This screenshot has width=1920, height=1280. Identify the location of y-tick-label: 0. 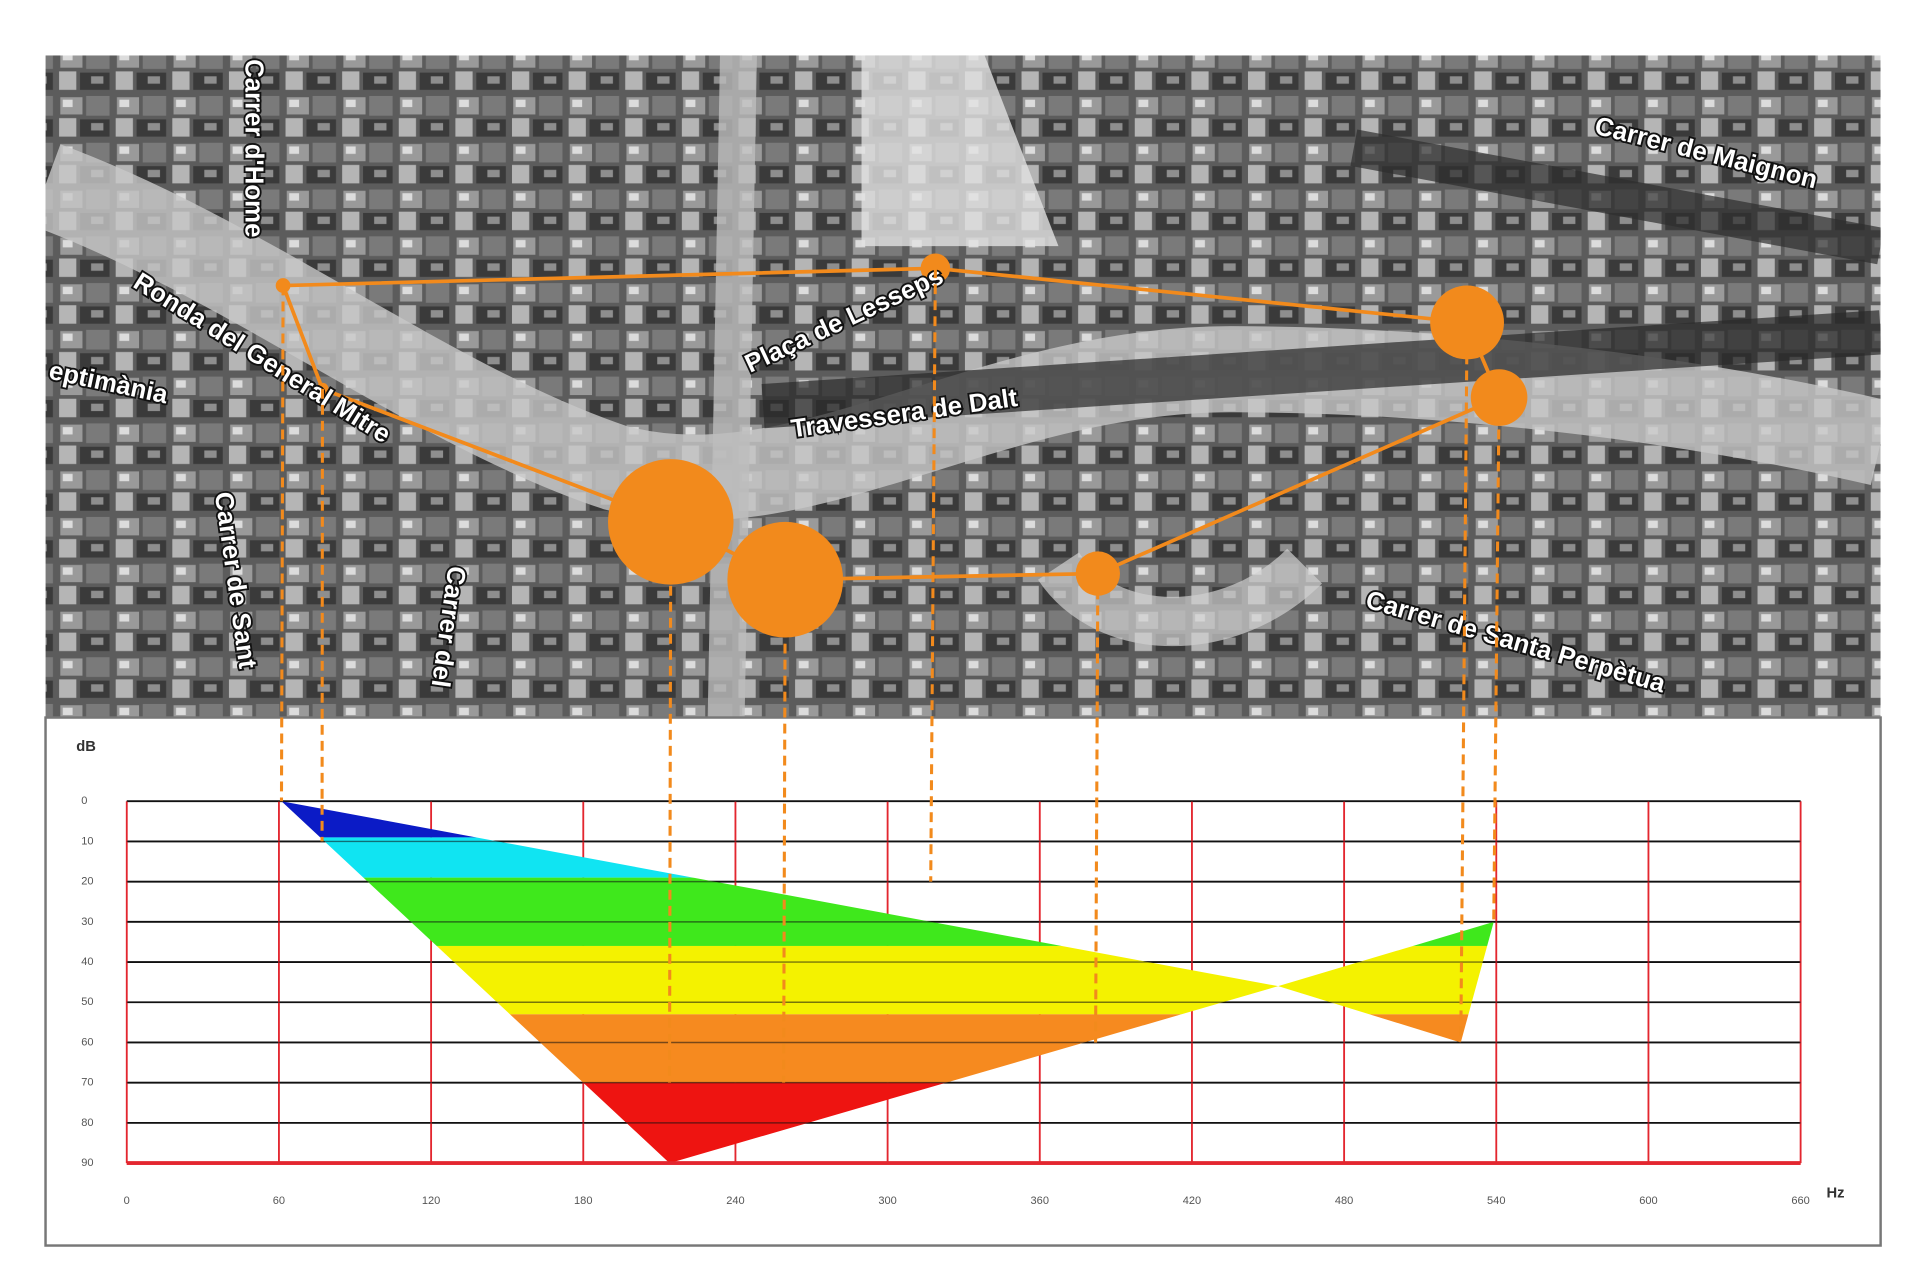
(84, 801).